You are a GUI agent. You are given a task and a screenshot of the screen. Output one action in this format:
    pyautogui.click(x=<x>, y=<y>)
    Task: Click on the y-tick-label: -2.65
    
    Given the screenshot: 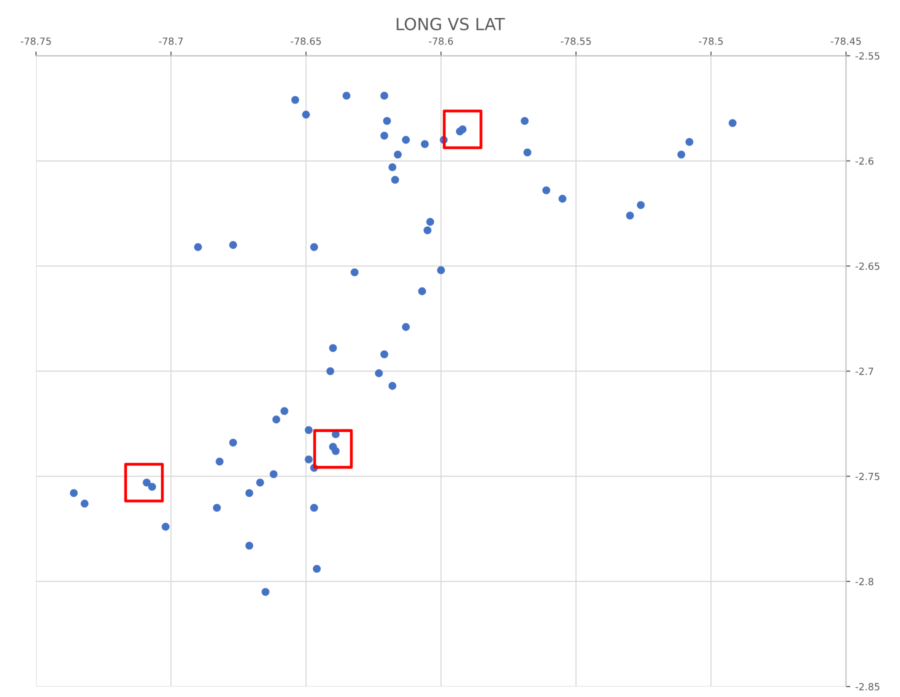 What is the action you would take?
    pyautogui.click(x=868, y=266)
    